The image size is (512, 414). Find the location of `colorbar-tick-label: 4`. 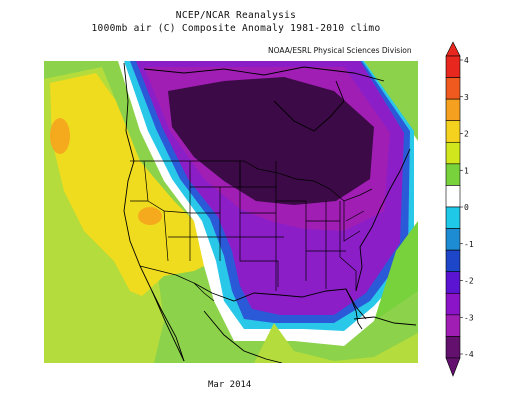

colorbar-tick-label: 4 is located at coordinates (466, 60).